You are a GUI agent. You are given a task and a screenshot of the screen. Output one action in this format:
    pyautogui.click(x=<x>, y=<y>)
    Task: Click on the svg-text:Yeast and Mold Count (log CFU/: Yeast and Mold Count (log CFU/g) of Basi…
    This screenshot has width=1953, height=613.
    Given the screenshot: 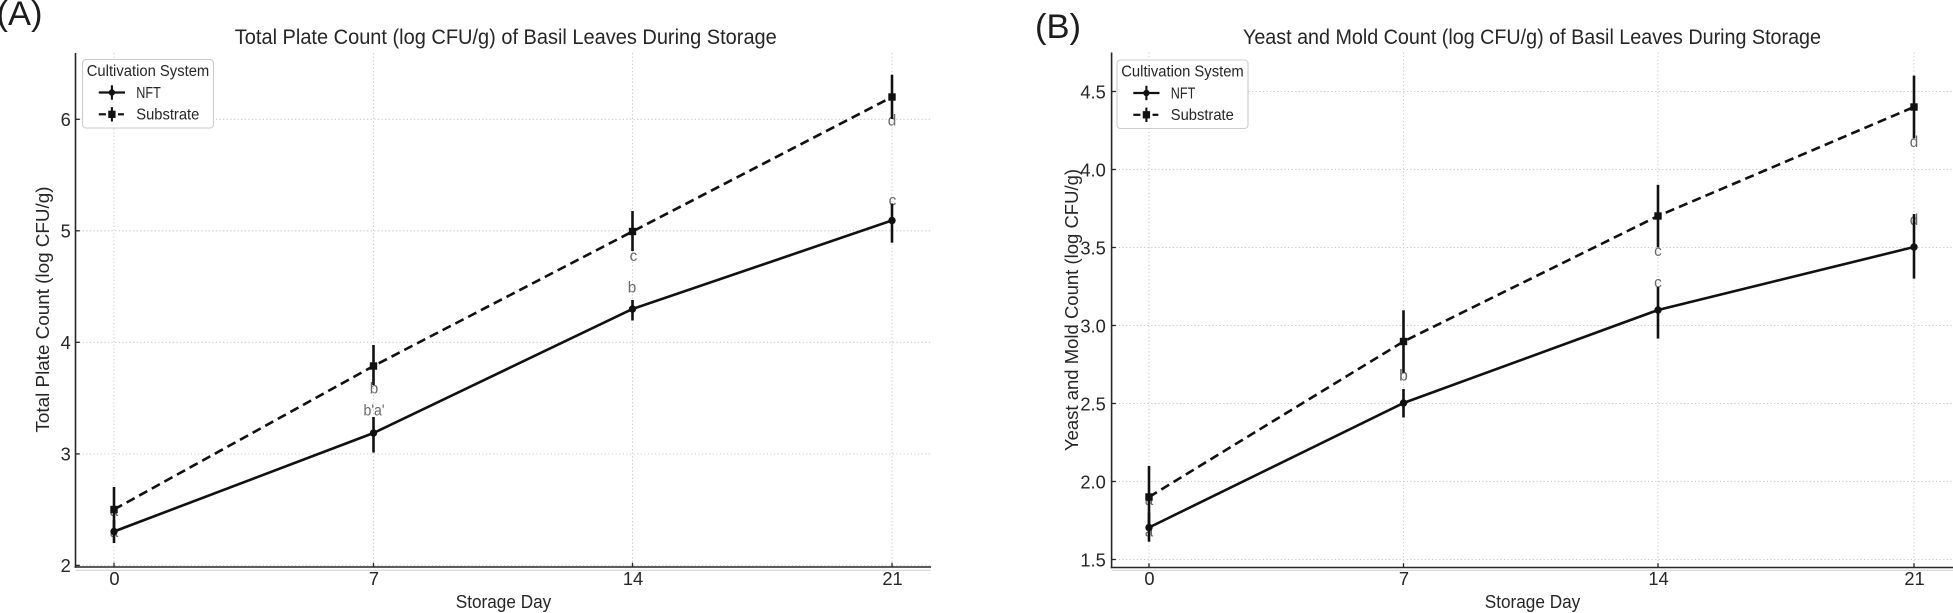 What is the action you would take?
    pyautogui.click(x=1532, y=37)
    